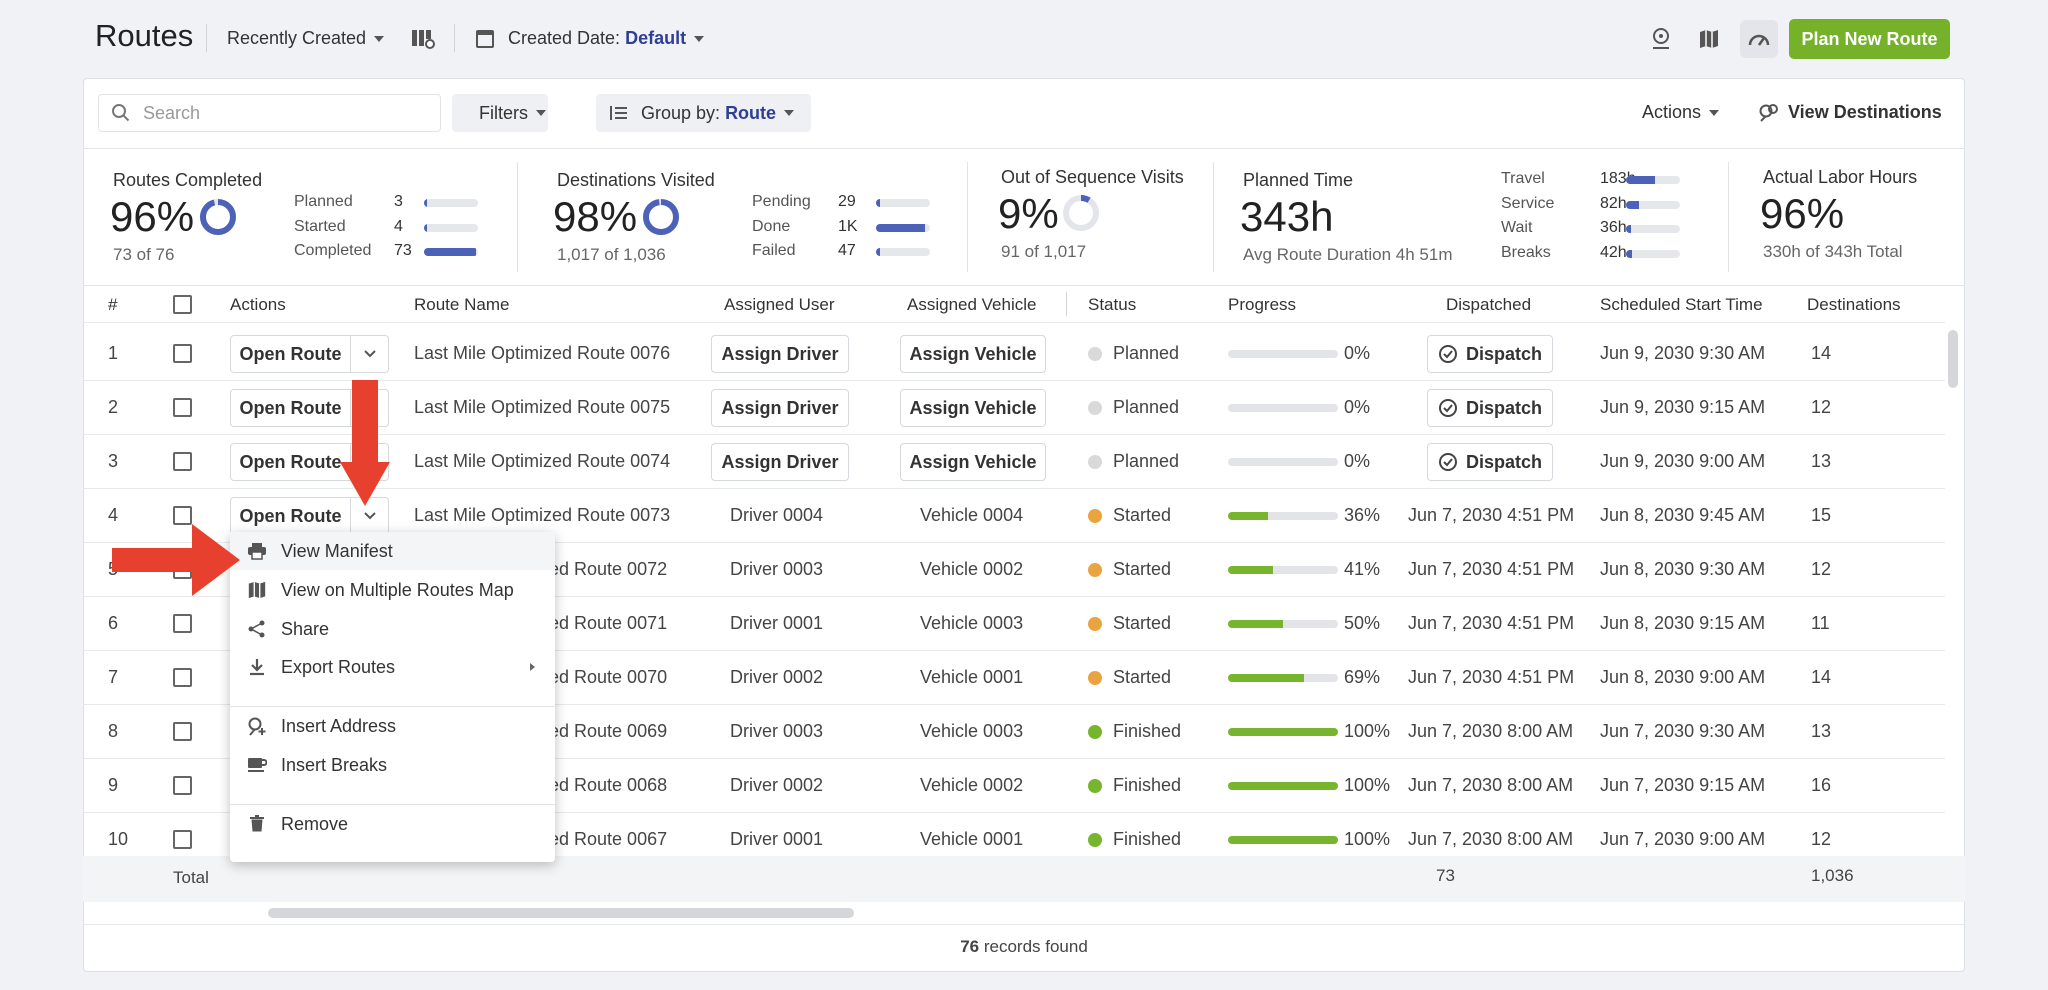 This screenshot has width=2048, height=990. What do you see at coordinates (369, 354) in the screenshot?
I see `row-actions-dropdown` at bounding box center [369, 354].